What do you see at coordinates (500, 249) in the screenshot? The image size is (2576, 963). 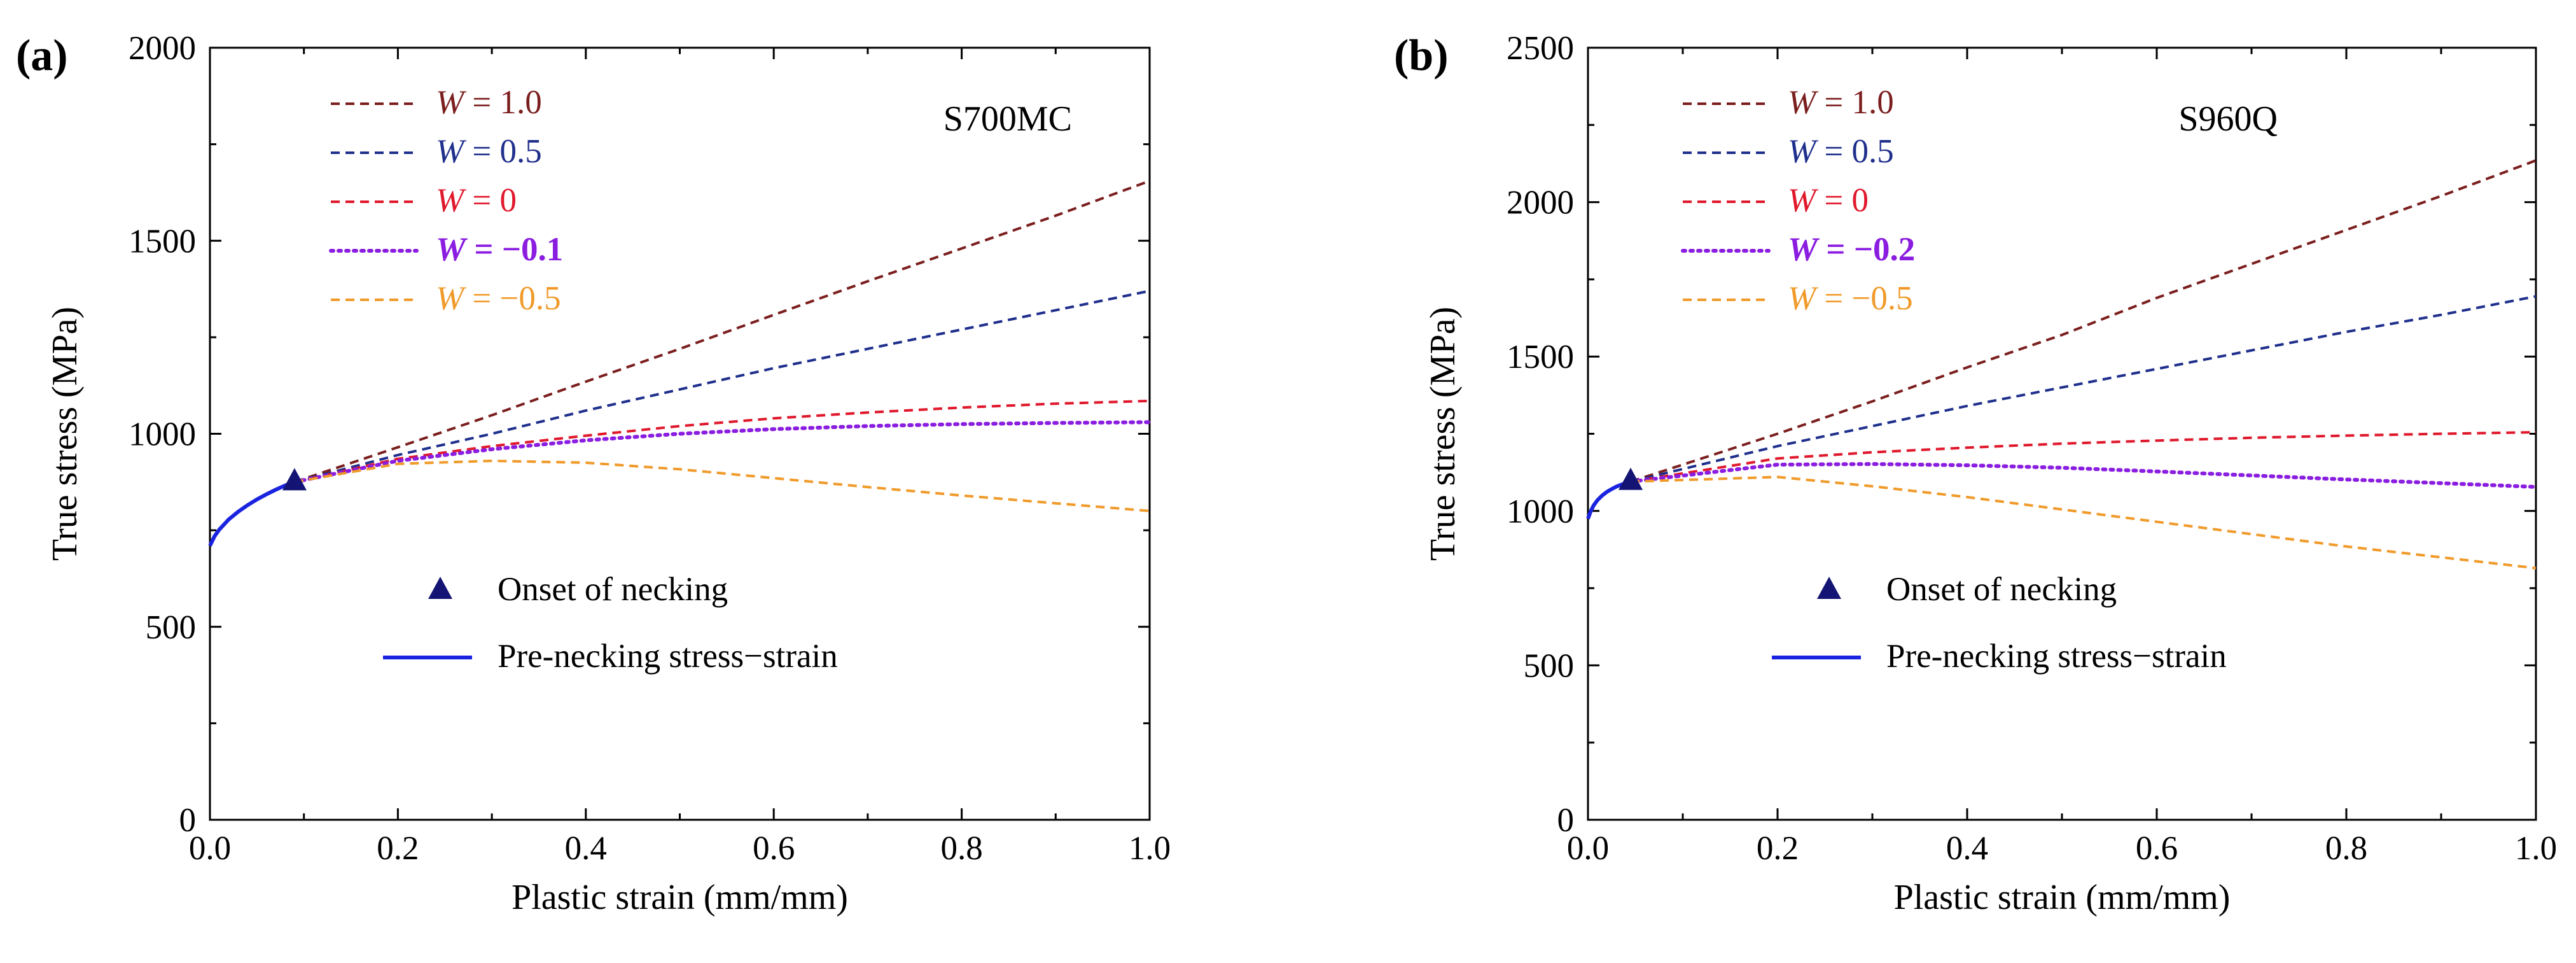 I see `legend-label: W = −0.1` at bounding box center [500, 249].